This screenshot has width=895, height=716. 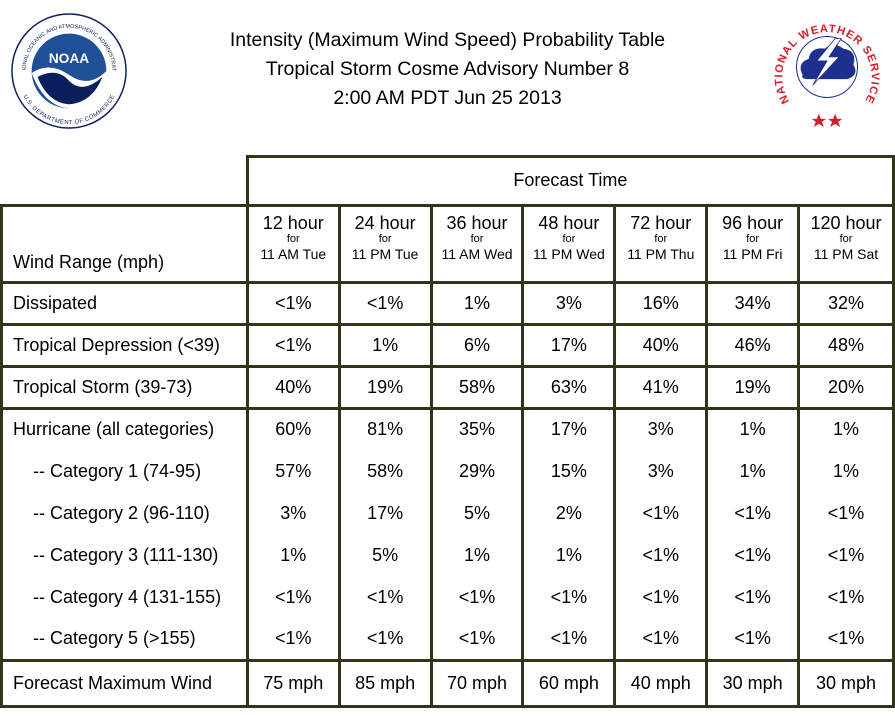 What do you see at coordinates (846, 346) in the screenshot?
I see `table-cell: 48%` at bounding box center [846, 346].